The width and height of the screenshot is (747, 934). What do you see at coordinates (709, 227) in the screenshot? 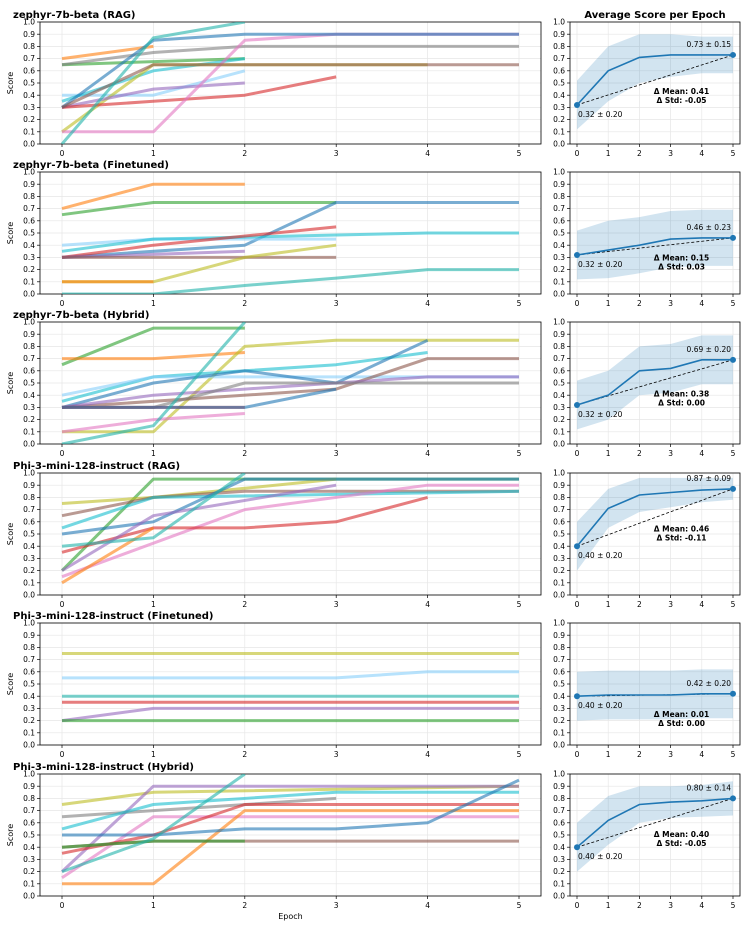
I see `end-value-label: 0.46 ± 0.23` at bounding box center [709, 227].